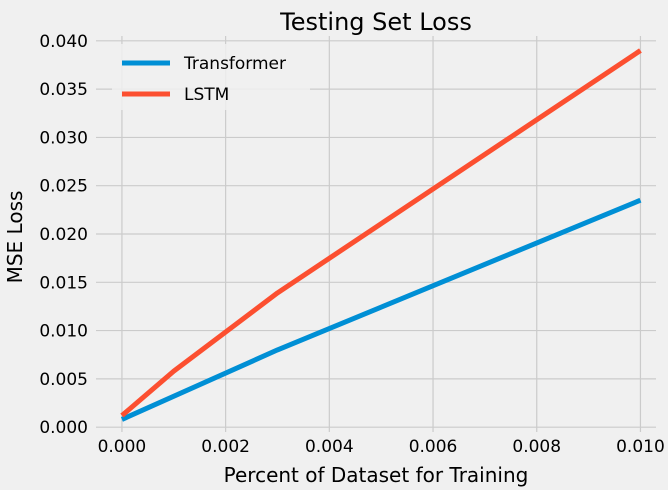 The width and height of the screenshot is (668, 490). What do you see at coordinates (211, 77) in the screenshot?
I see `legend: Transformer LSTM` at bounding box center [211, 77].